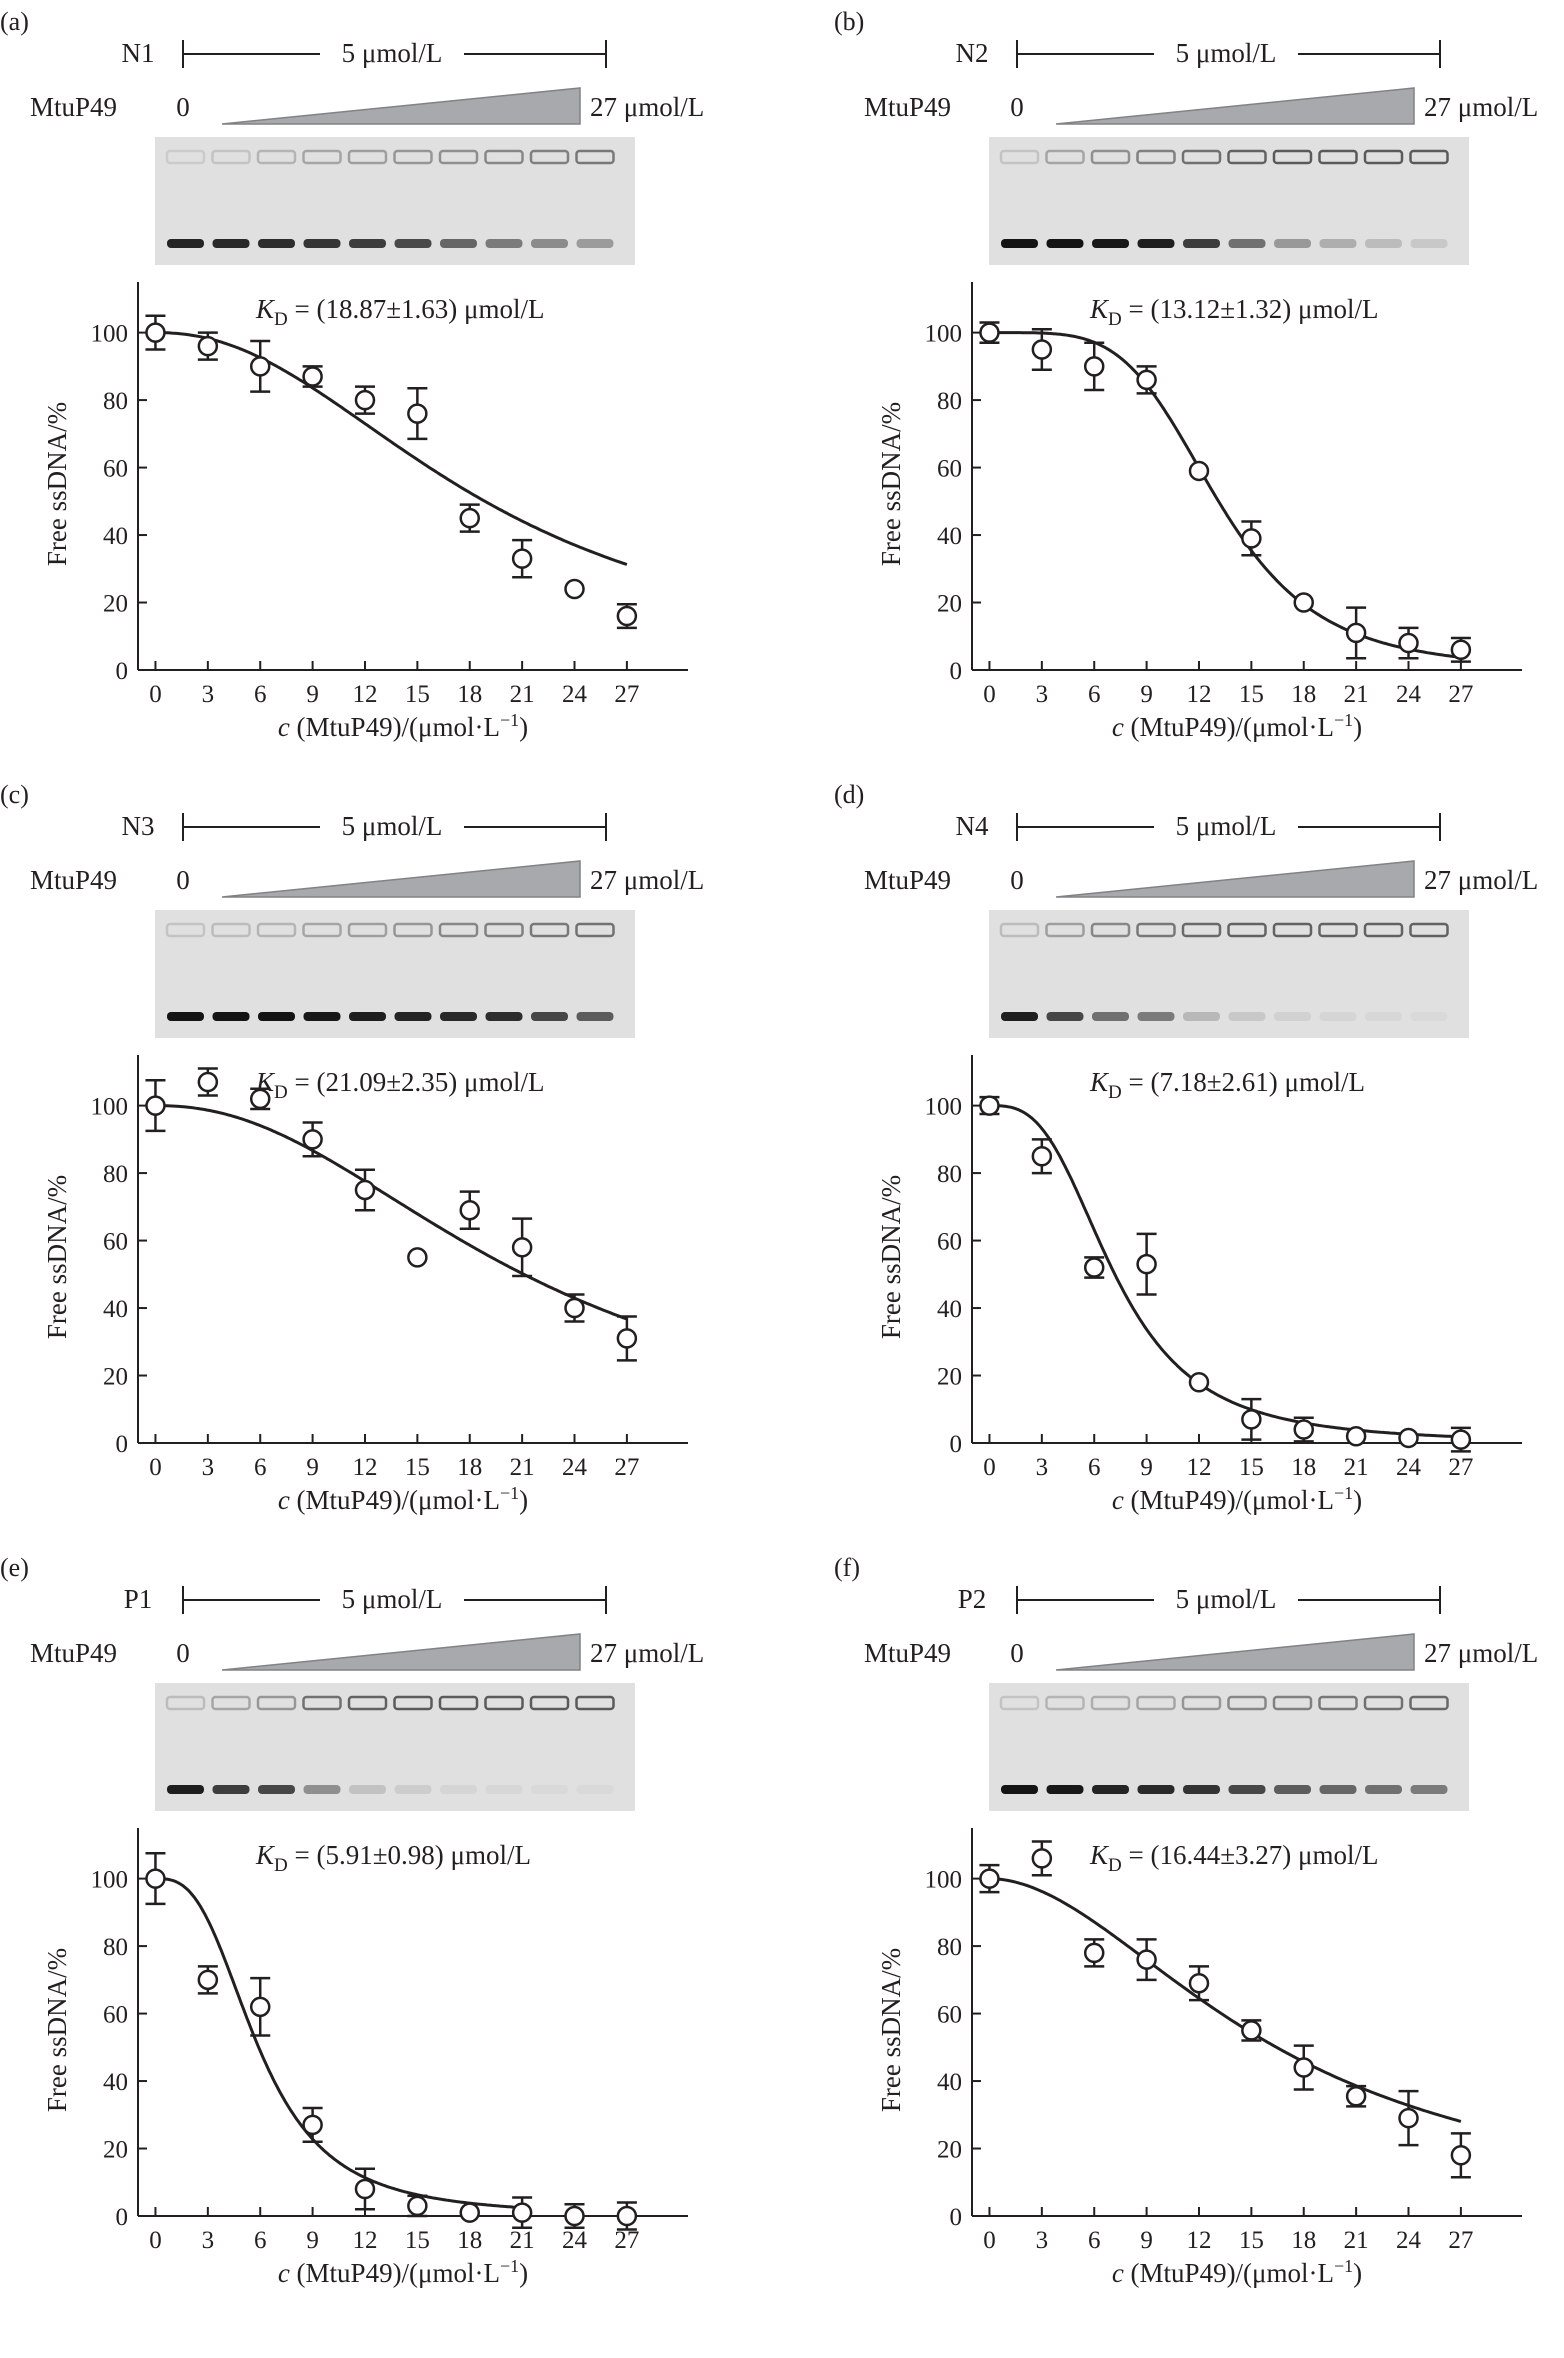 The width and height of the screenshot is (1564, 2358). I want to click on substrate-label: N3, so click(138, 826).